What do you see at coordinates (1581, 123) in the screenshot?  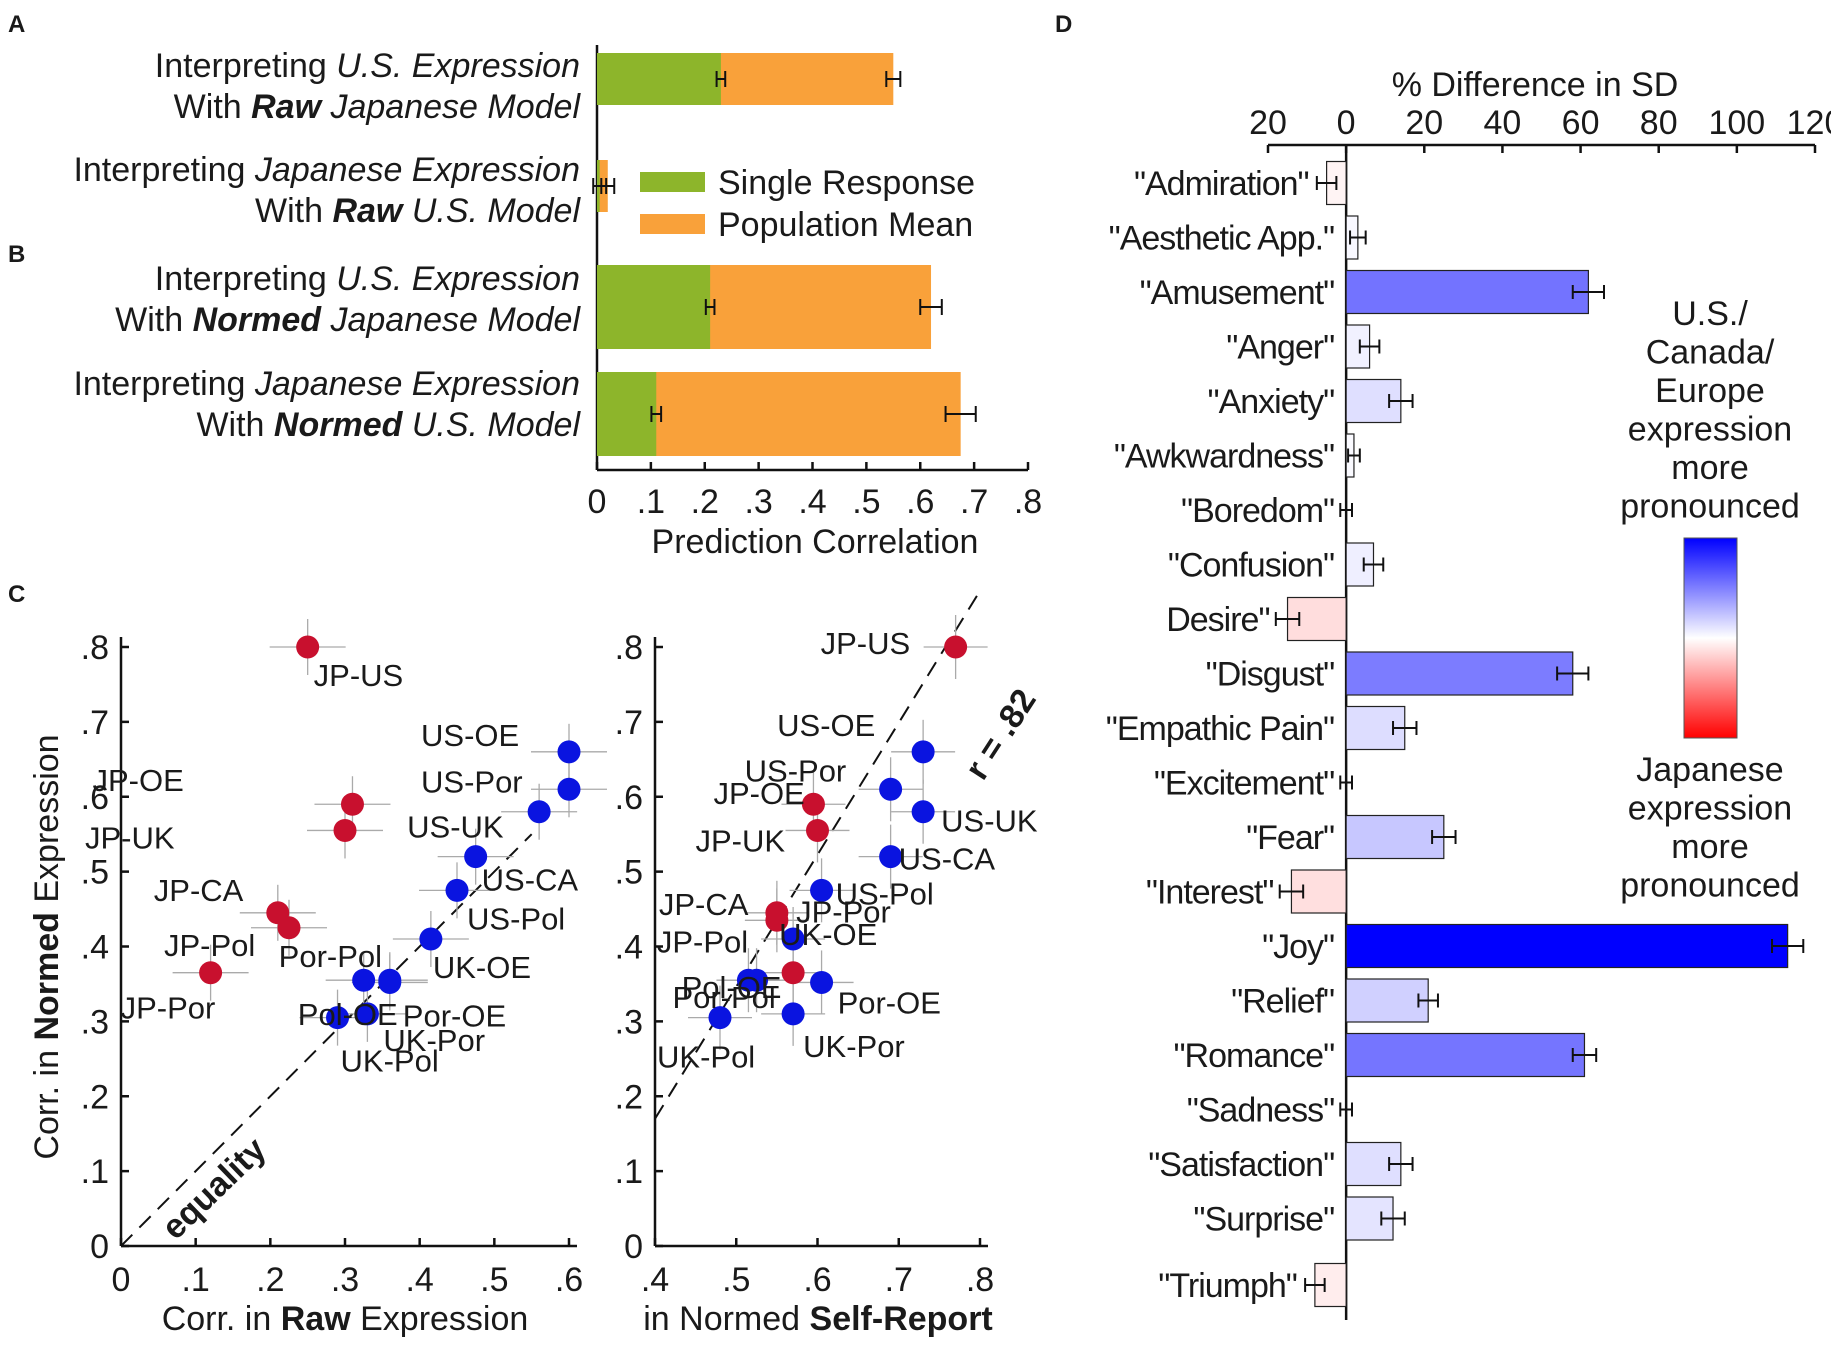 I see `d-x-tick-label: 60` at bounding box center [1581, 123].